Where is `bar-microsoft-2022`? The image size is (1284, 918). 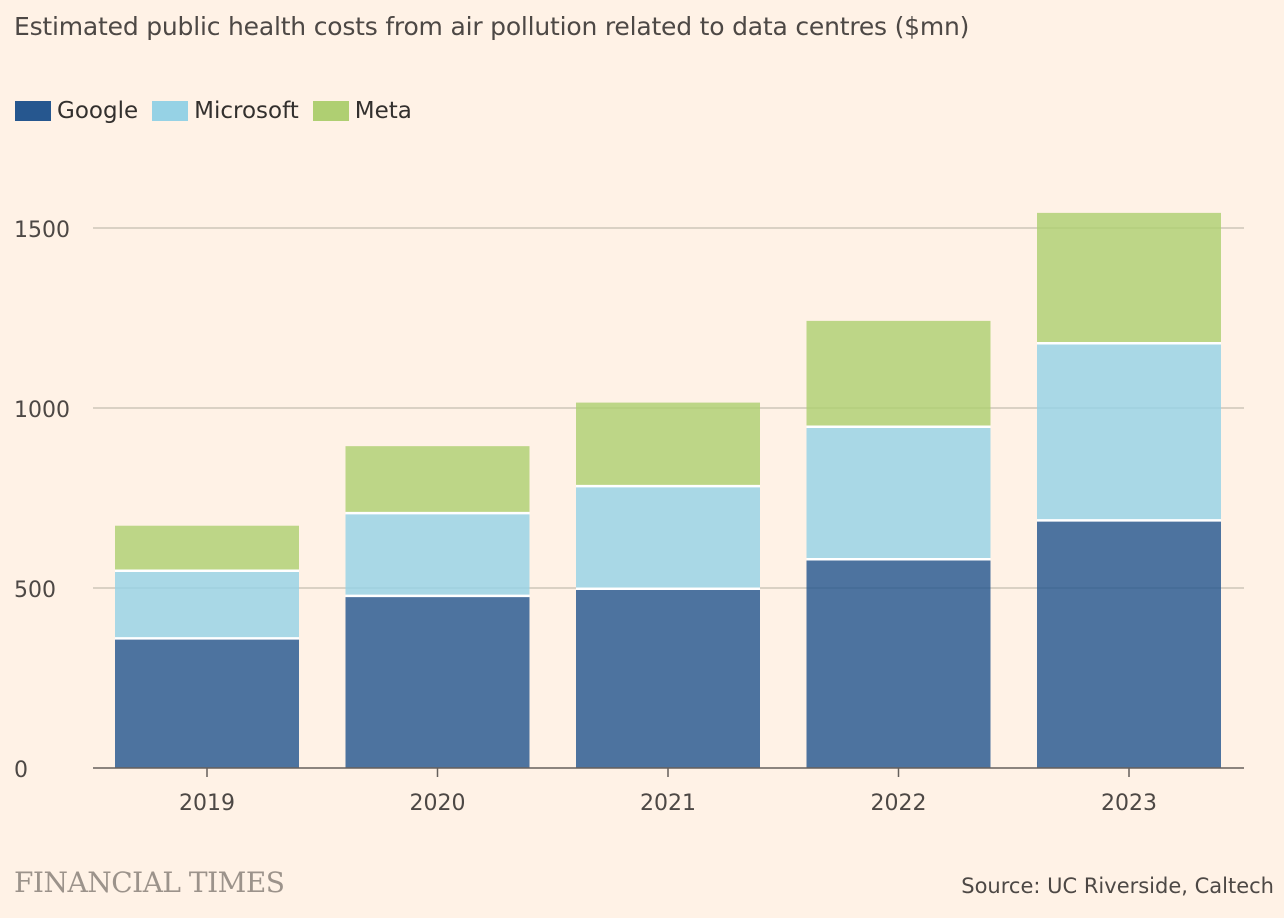
bar-microsoft-2022 is located at coordinates (898, 493).